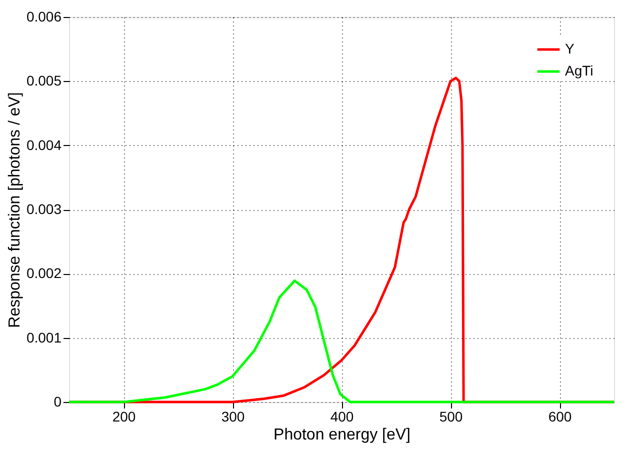 The height and width of the screenshot is (454, 626). I want to click on legend-label: Y, so click(570, 48).